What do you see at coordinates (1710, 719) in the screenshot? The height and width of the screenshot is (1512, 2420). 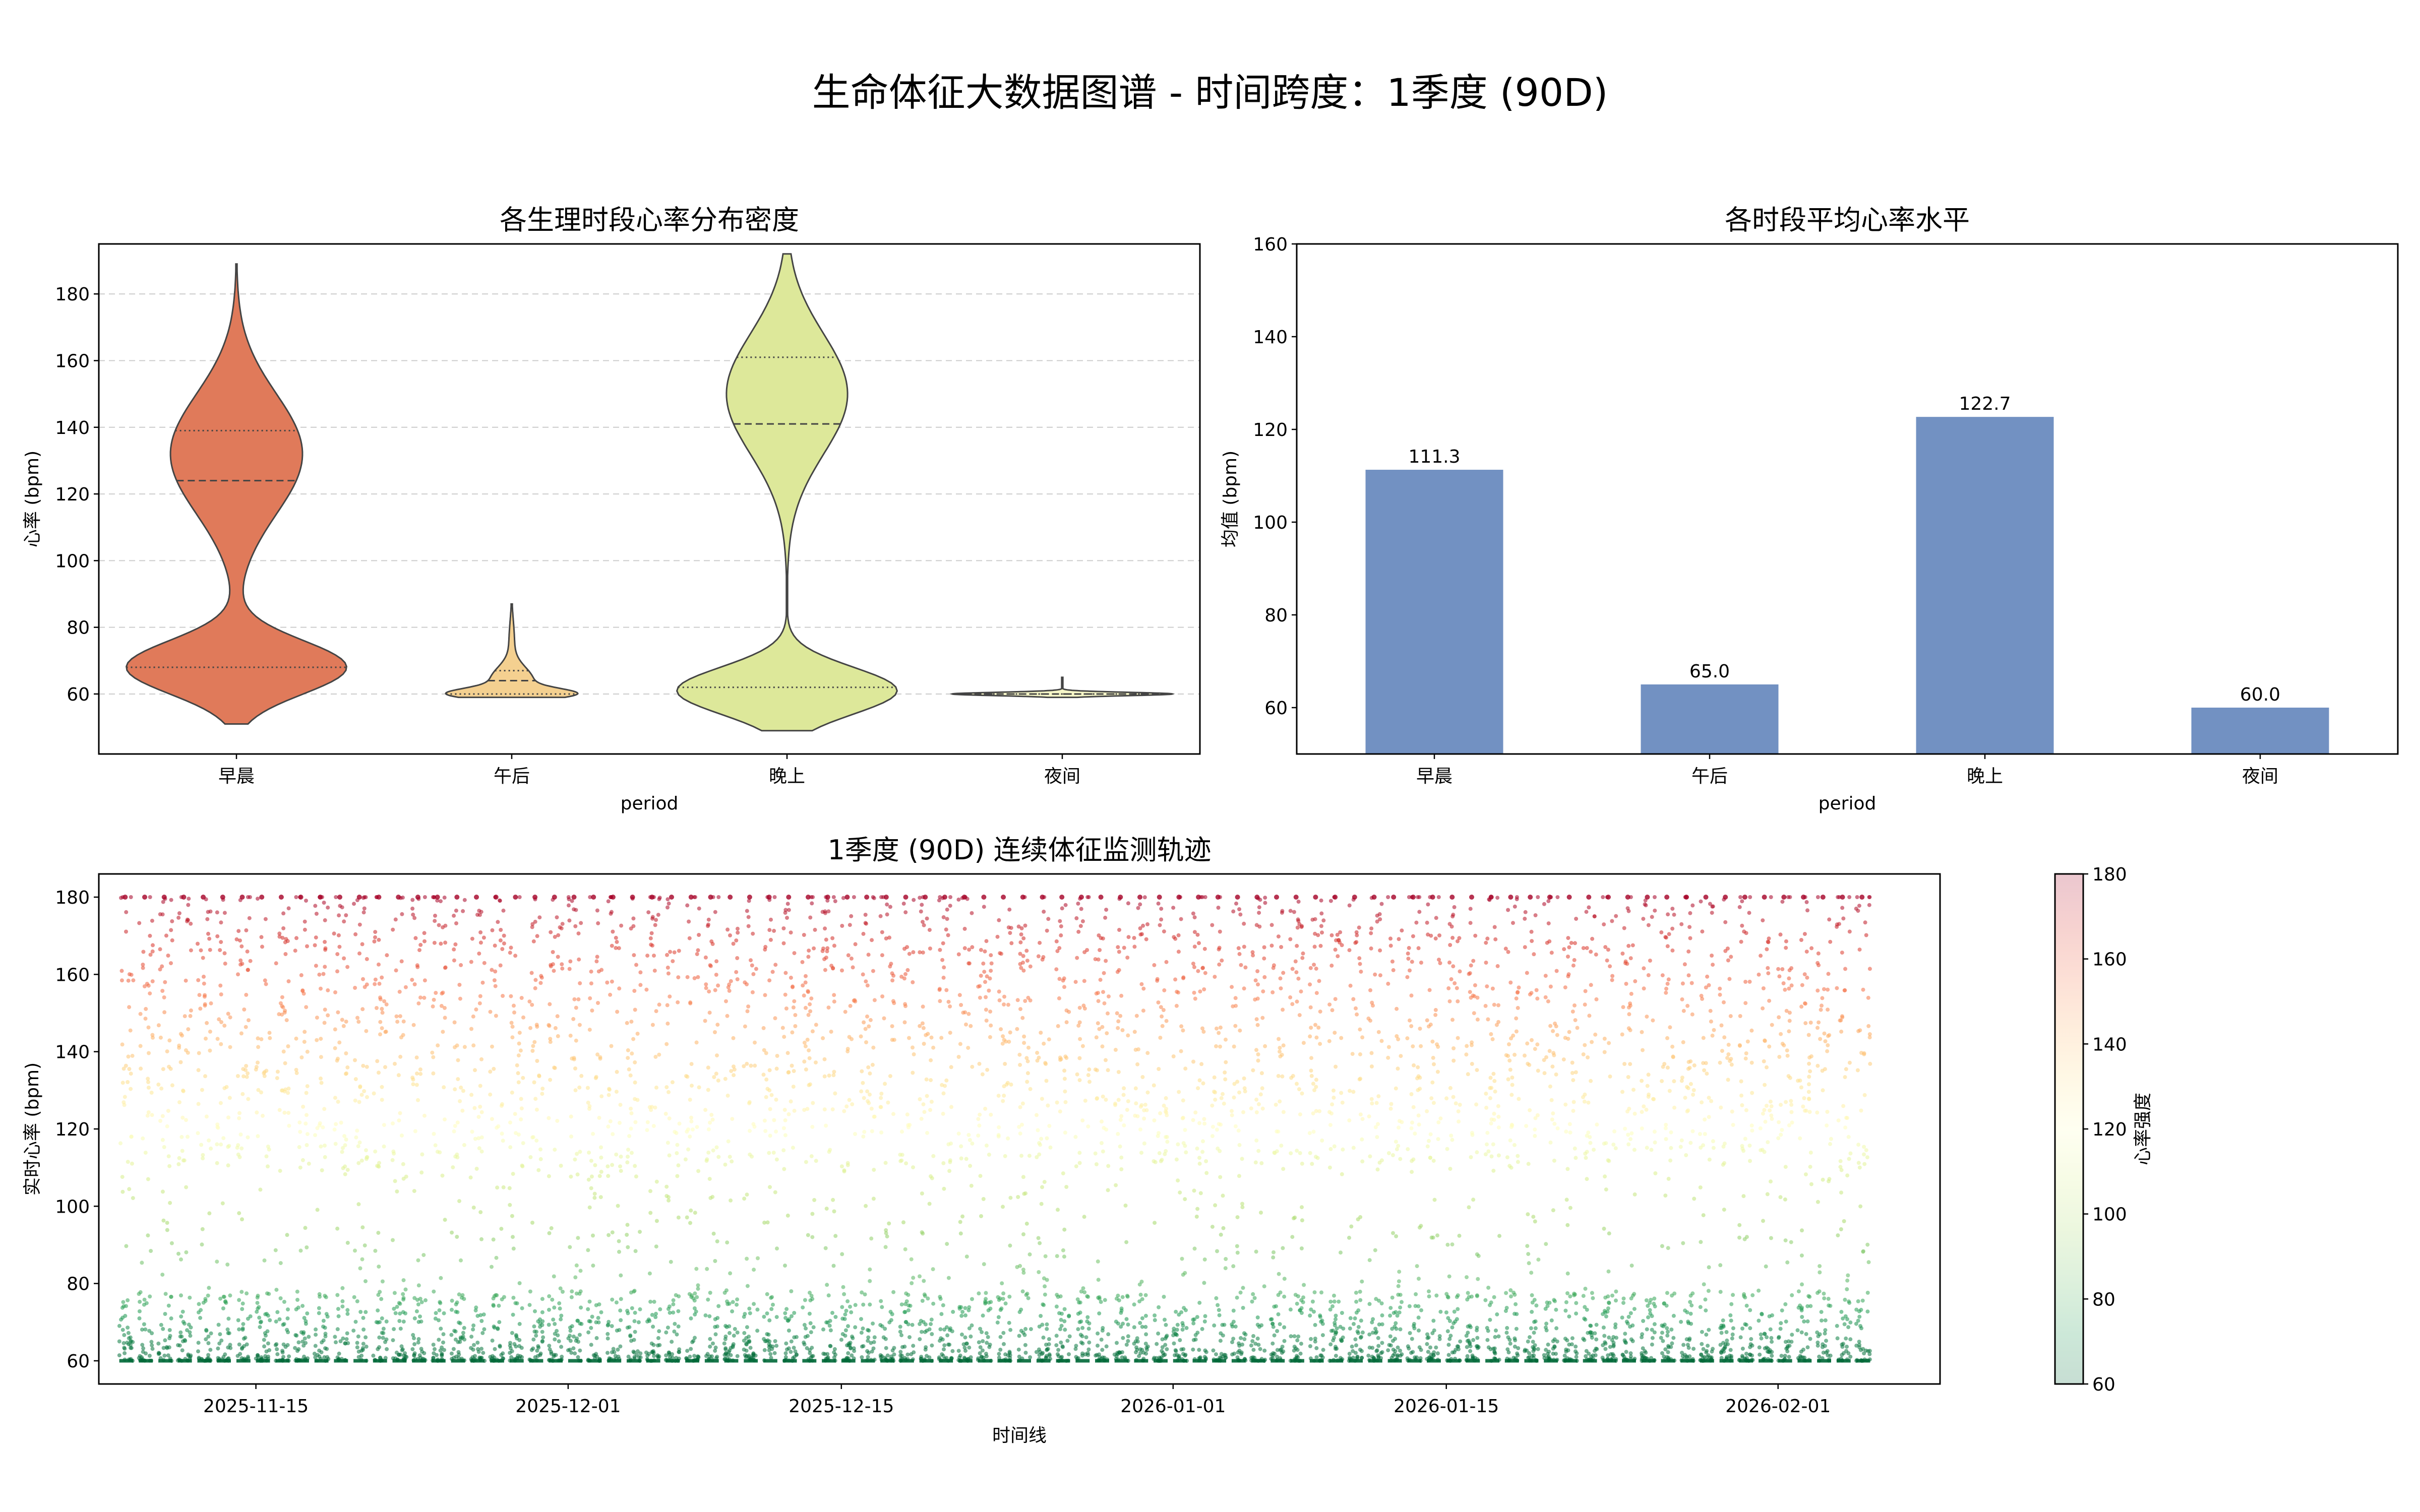 I see `bar` at bounding box center [1710, 719].